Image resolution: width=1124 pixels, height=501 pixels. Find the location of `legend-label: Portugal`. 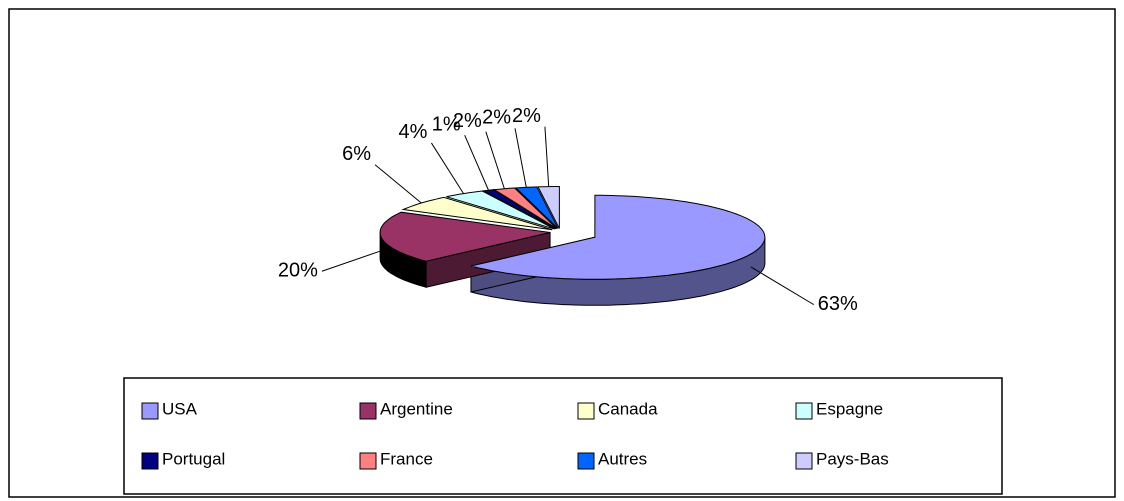

legend-label: Portugal is located at coordinates (193, 458).